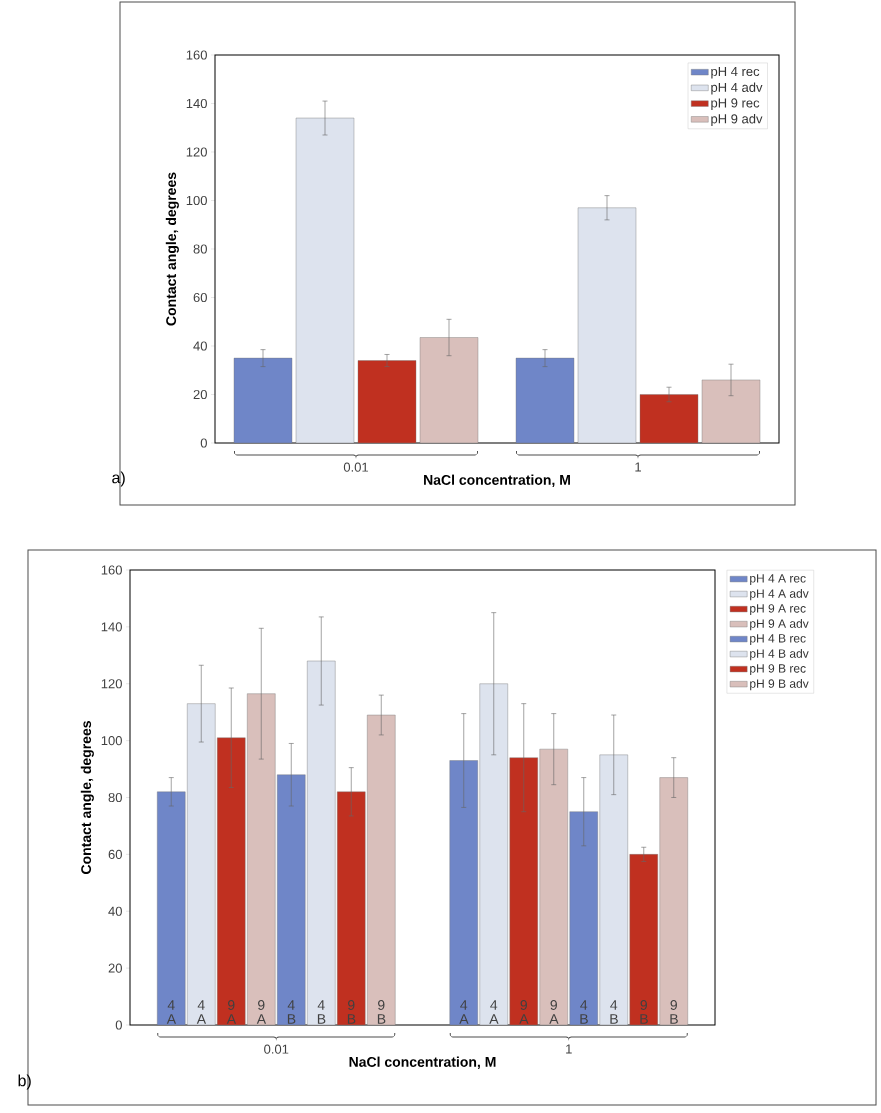  What do you see at coordinates (778, 610) in the screenshot?
I see `legend-label: pH 9 A rec` at bounding box center [778, 610].